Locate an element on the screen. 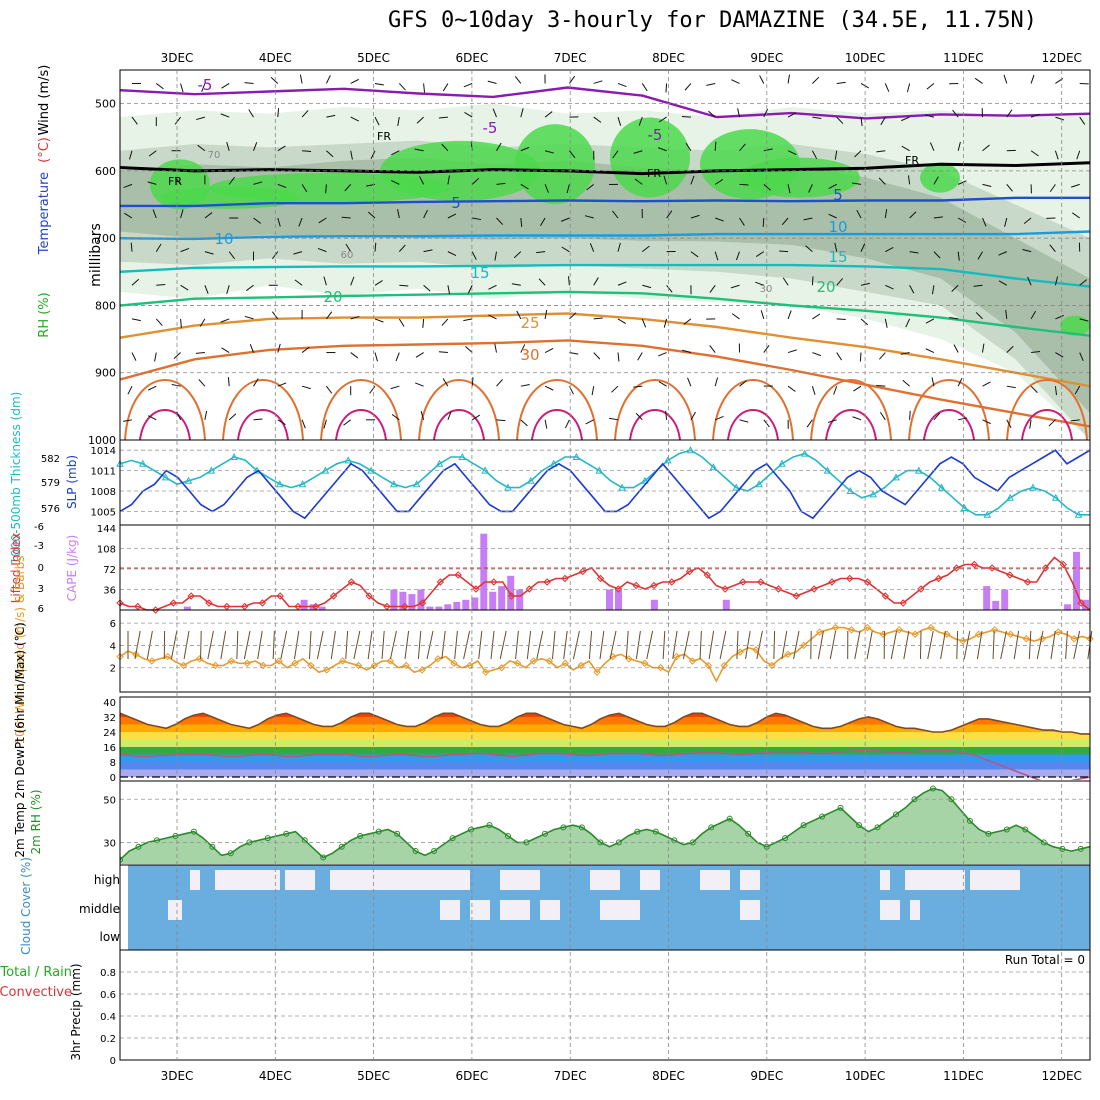  isotherm-label: 20 is located at coordinates (825, 287).